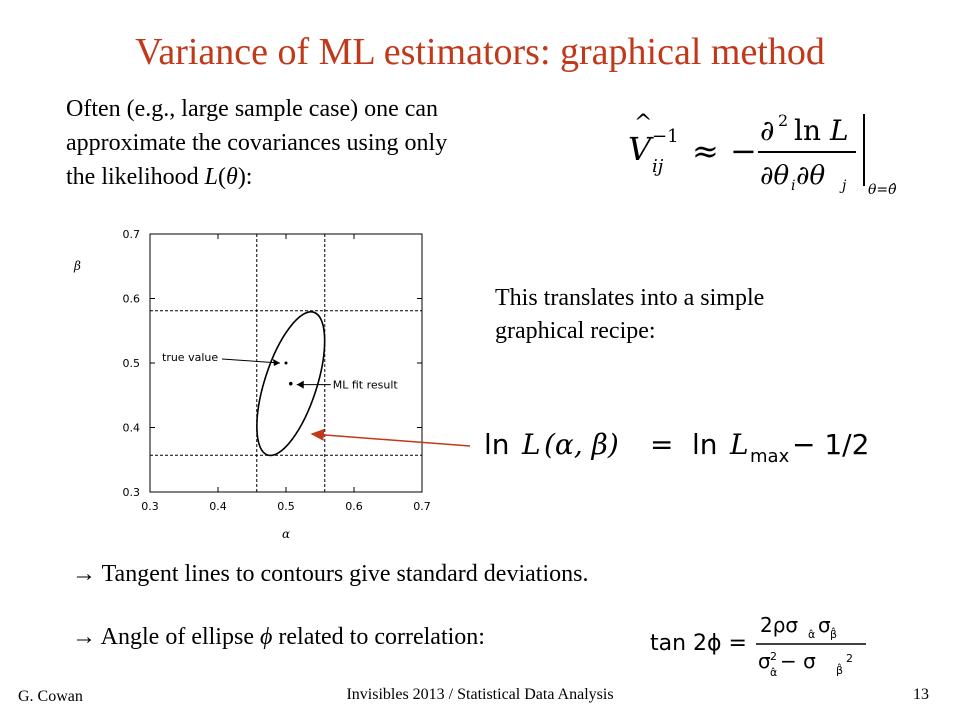 This screenshot has height=720, width=960. What do you see at coordinates (331, 177) in the screenshot?
I see `intro-line-3: the likelihood L(θ):` at bounding box center [331, 177].